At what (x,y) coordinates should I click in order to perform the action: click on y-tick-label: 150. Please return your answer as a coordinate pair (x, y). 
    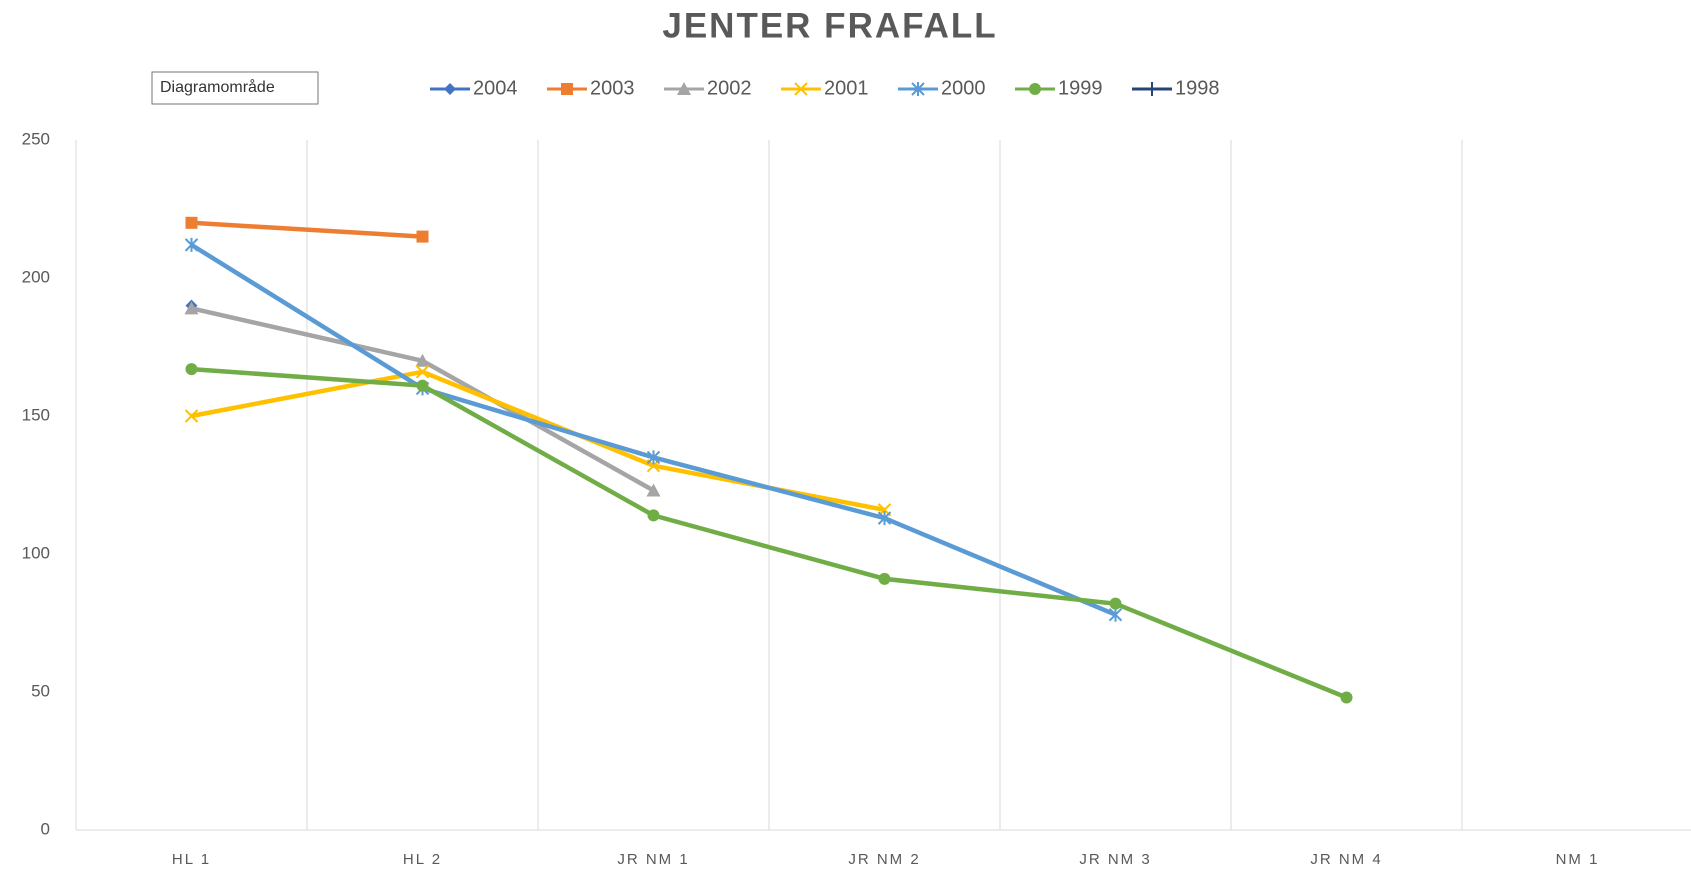
    Looking at the image, I should click on (36, 414).